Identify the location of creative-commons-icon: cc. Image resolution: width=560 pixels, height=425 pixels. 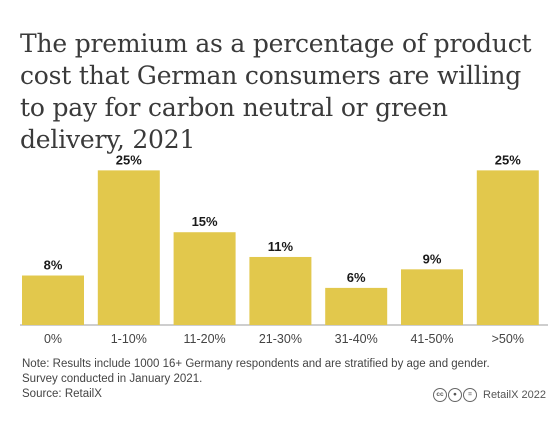
(440, 395).